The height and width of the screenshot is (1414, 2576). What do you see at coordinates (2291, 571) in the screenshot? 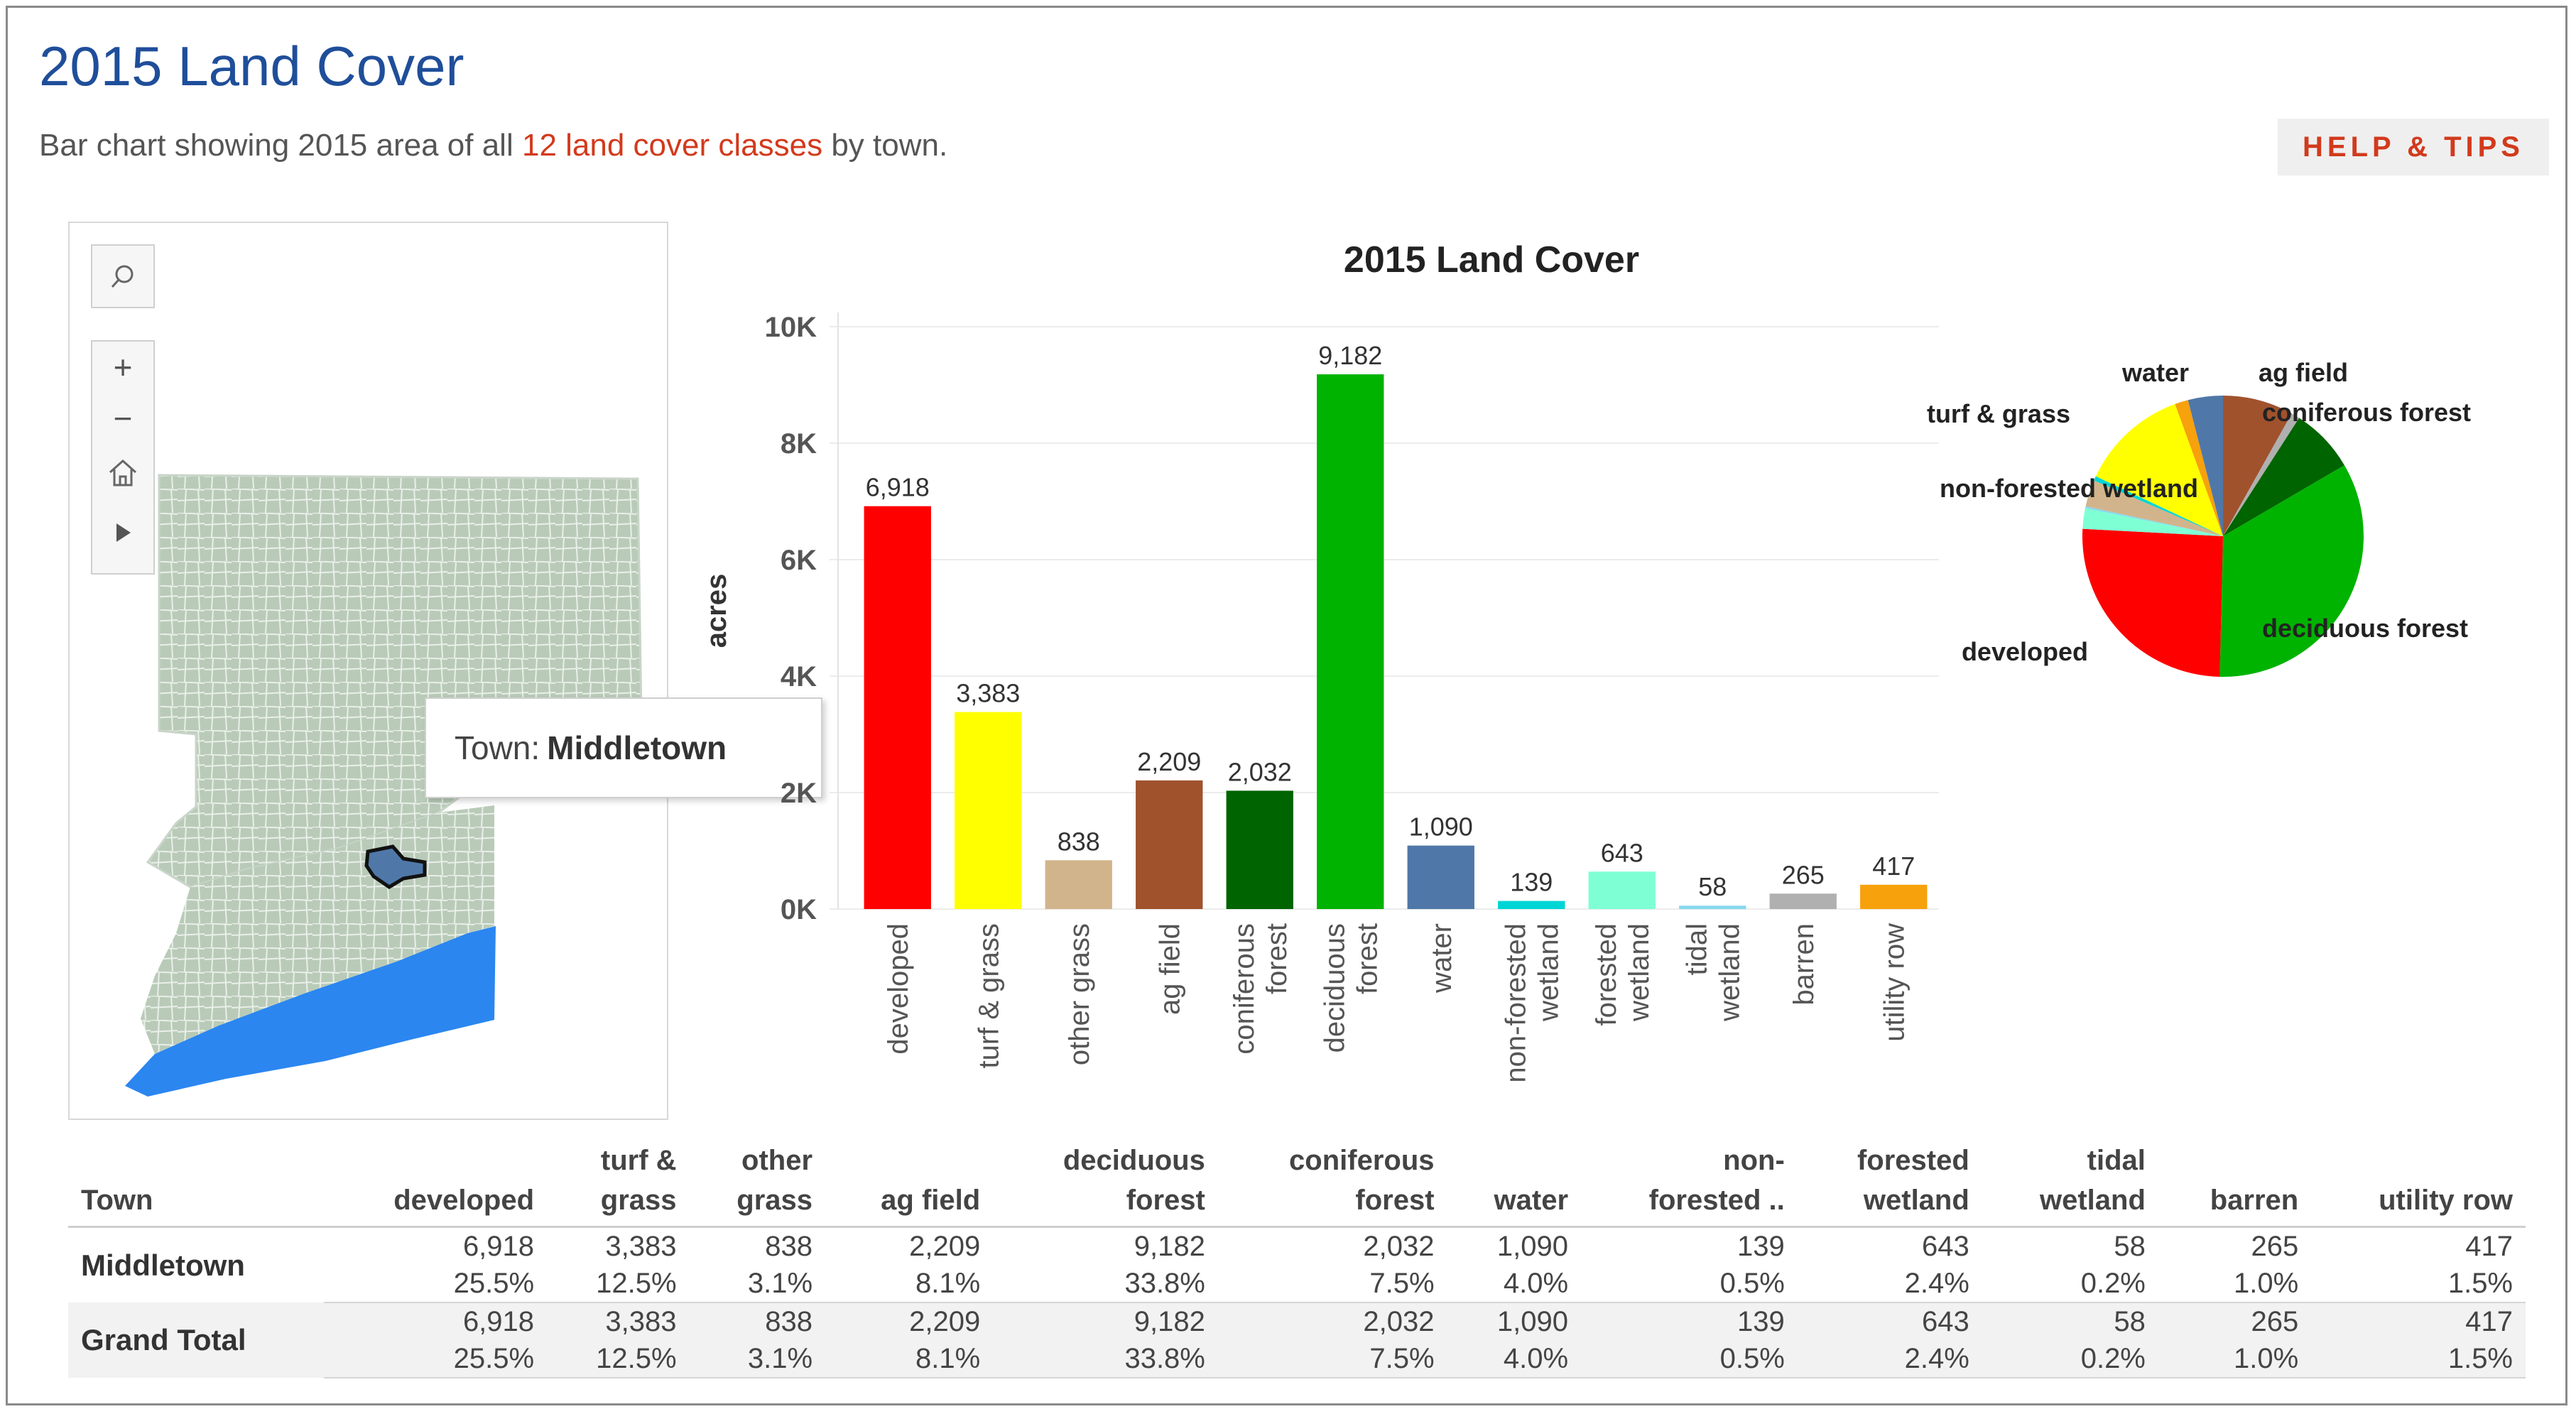
I see `pie-slice-deciduous-forest` at bounding box center [2291, 571].